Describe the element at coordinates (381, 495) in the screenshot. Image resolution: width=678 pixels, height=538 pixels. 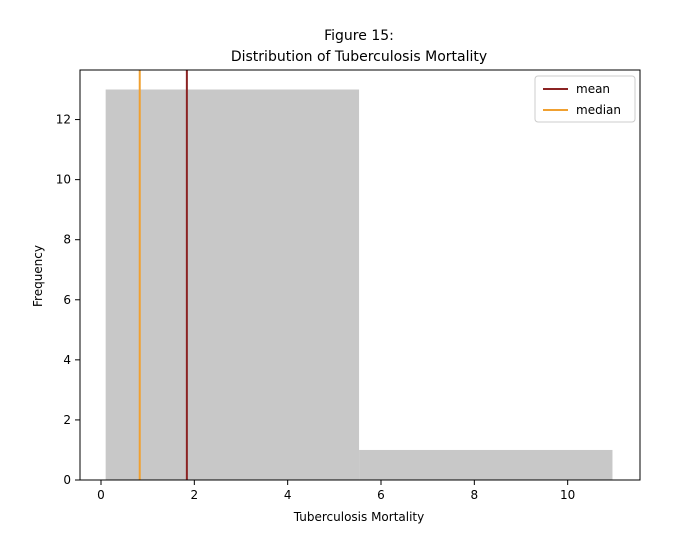
I see `x-tick-label: 6` at that location.